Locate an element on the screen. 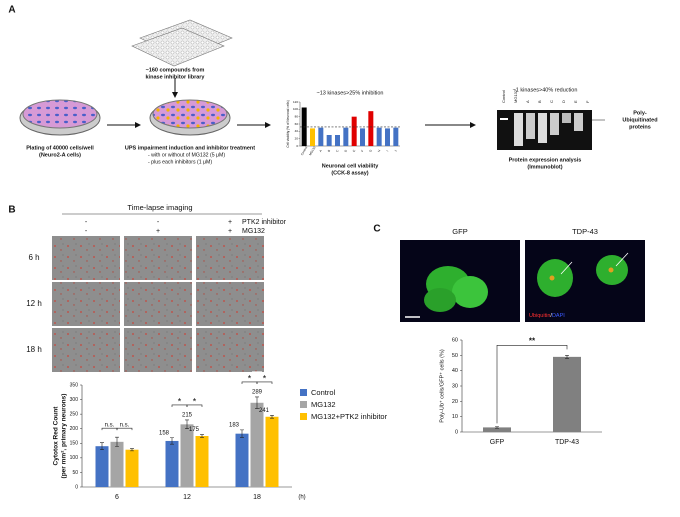 This screenshot has width=680, height=517. label: ~1 kinases>40% reduction is located at coordinates (545, 90).